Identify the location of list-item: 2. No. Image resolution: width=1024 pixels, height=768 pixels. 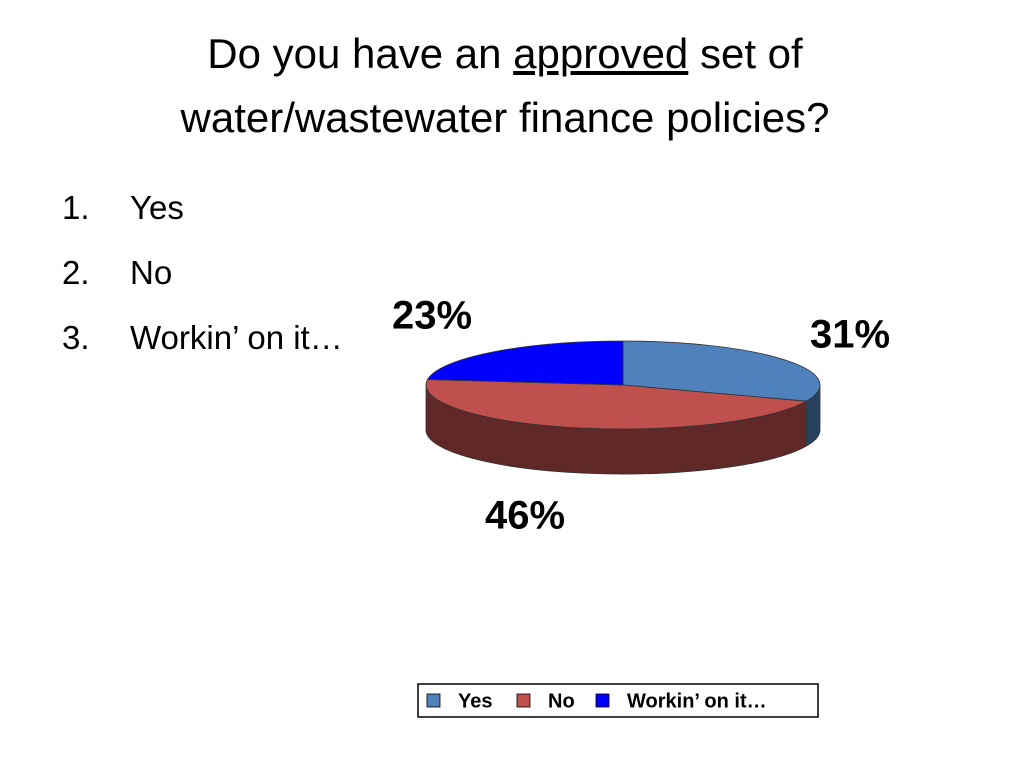
(207, 273).